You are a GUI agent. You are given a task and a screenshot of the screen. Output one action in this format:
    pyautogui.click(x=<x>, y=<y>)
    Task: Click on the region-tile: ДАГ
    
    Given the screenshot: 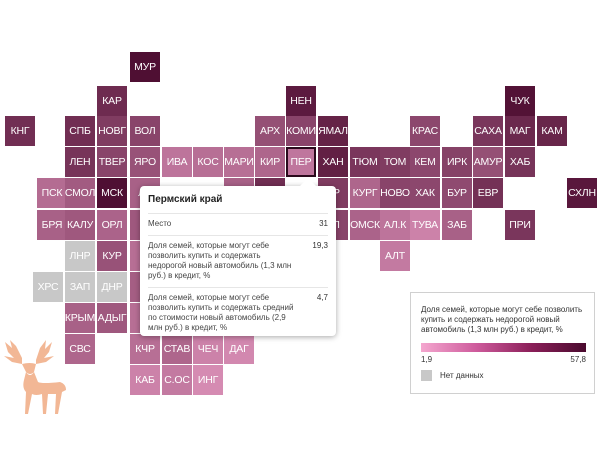 What is the action you would take?
    pyautogui.click(x=239, y=349)
    